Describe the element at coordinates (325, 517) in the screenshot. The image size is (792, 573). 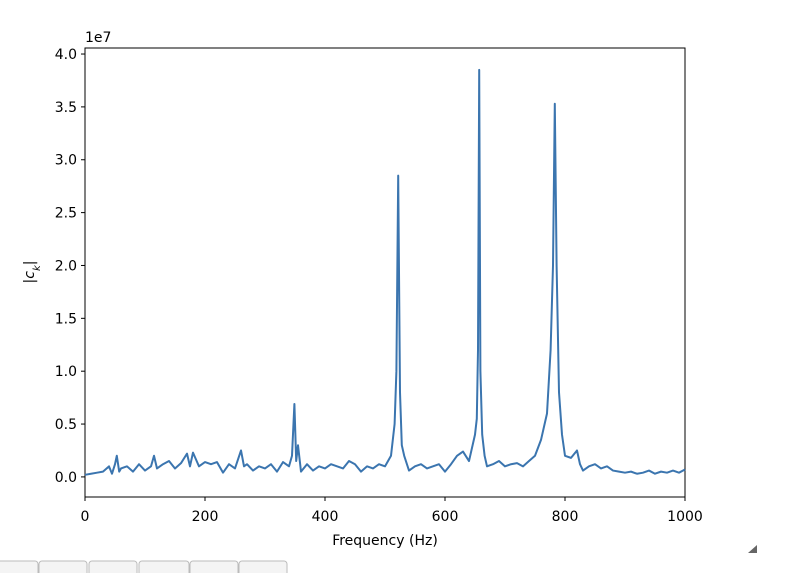
I see `x-tick-label: 400` at that location.